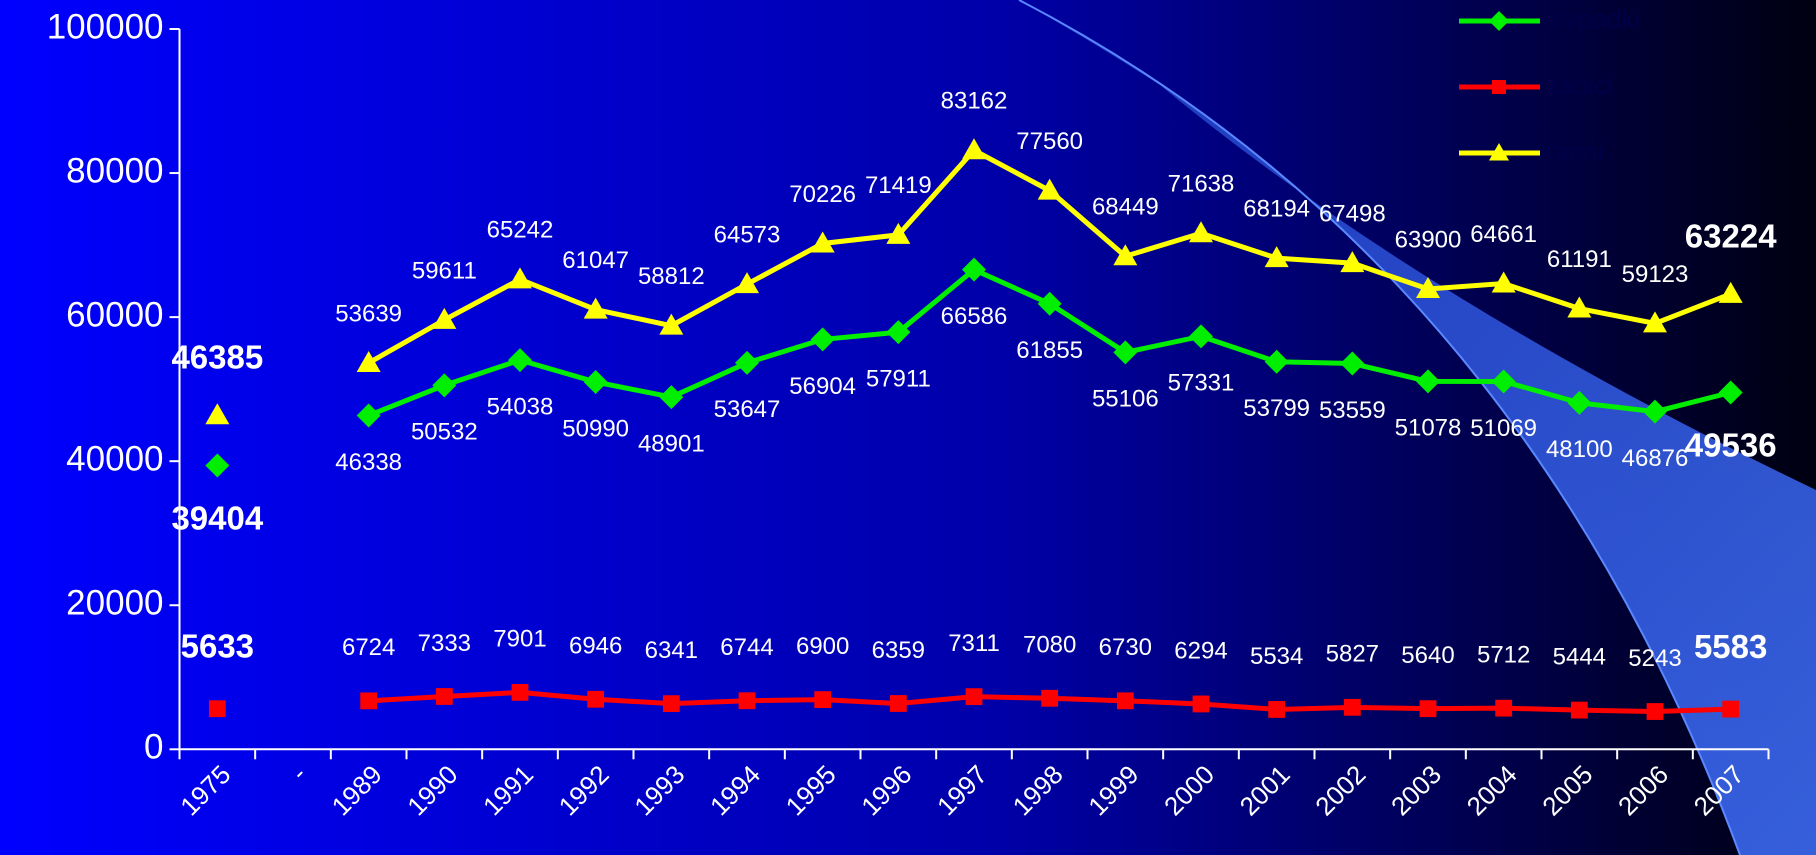  Describe the element at coordinates (1503, 234) in the screenshot. I see `data-label: 64661` at that location.